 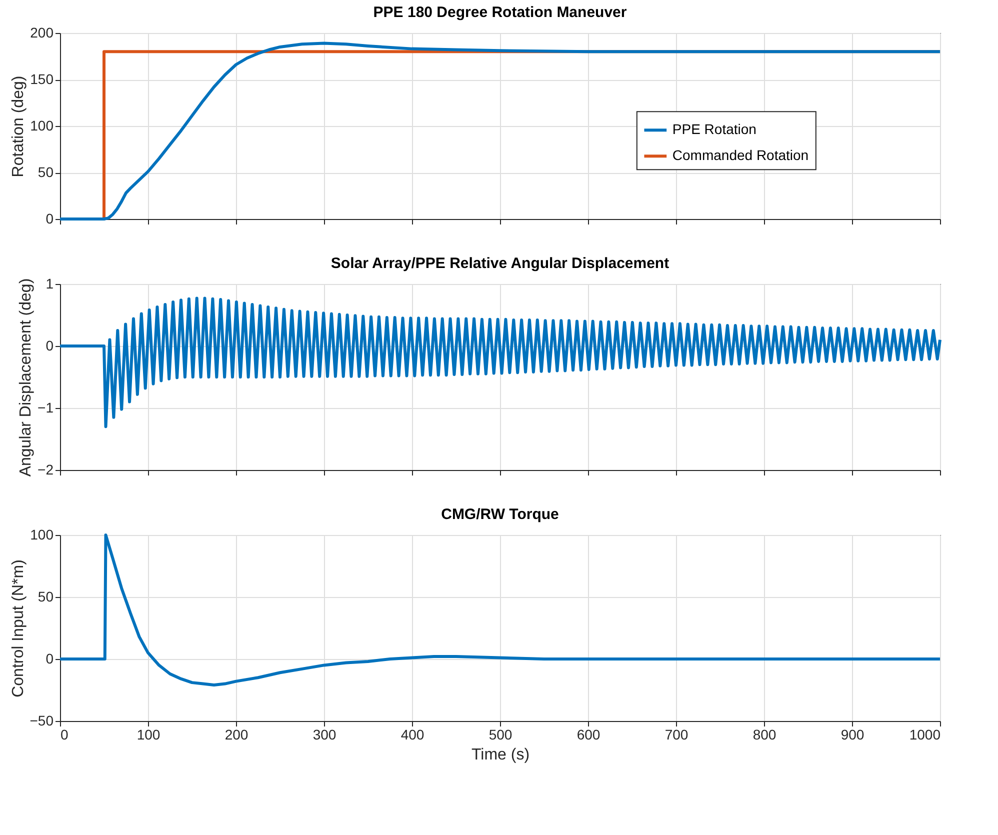 I want to click on legend-label: PPE Rotation, so click(x=714, y=129).